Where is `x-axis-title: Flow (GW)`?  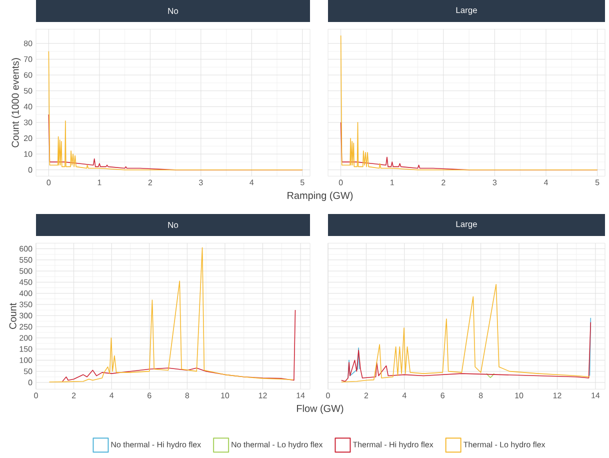 x-axis-title: Flow (GW) is located at coordinates (320, 409).